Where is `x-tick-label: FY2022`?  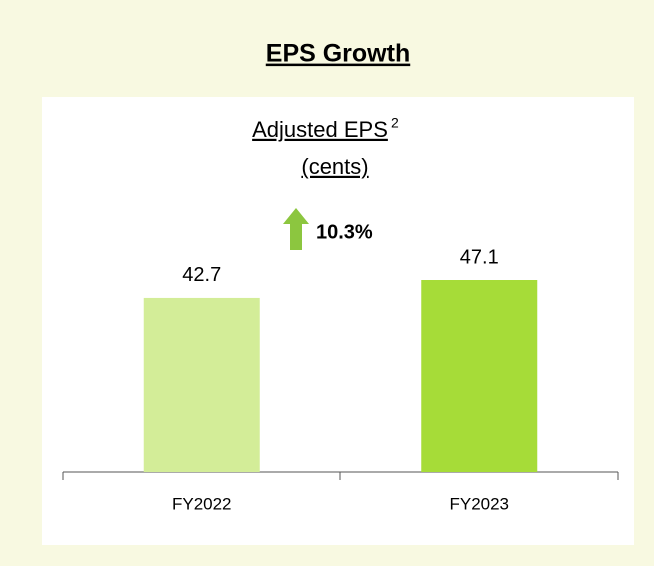
x-tick-label: FY2022 is located at coordinates (202, 503).